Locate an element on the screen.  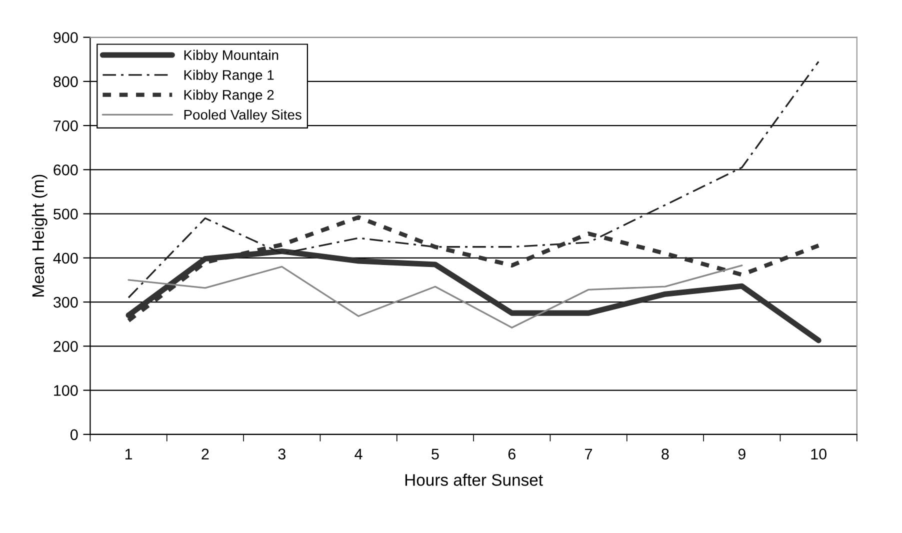
x-tick-label: 7 is located at coordinates (588, 454).